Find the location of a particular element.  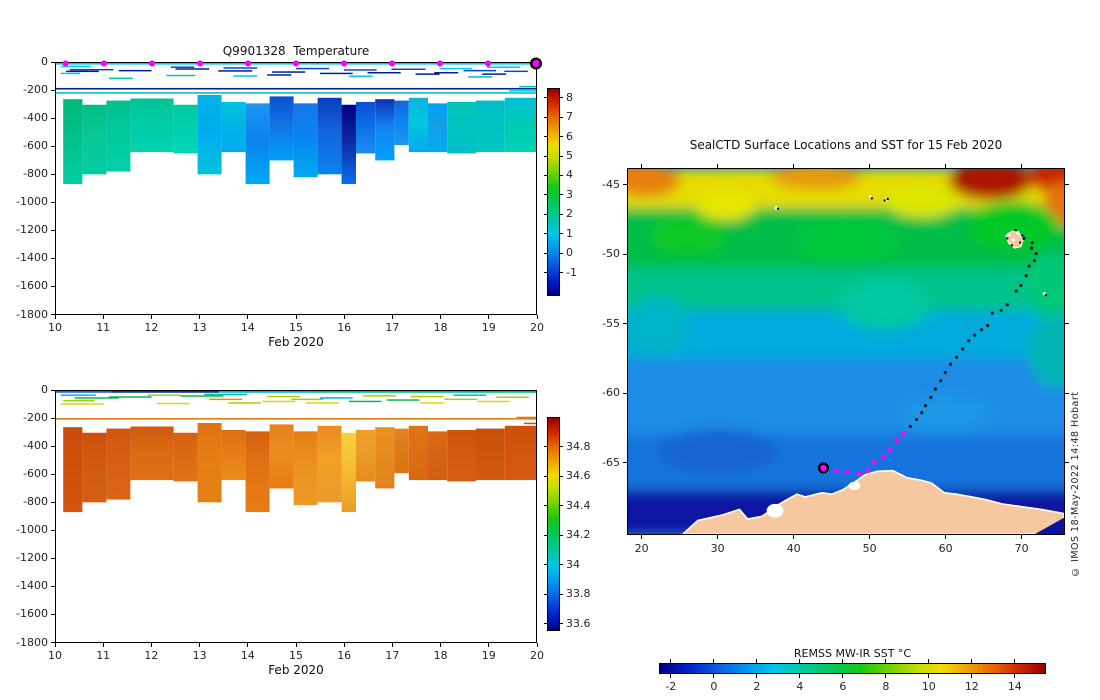

surface-line is located at coordinates (296, 93).